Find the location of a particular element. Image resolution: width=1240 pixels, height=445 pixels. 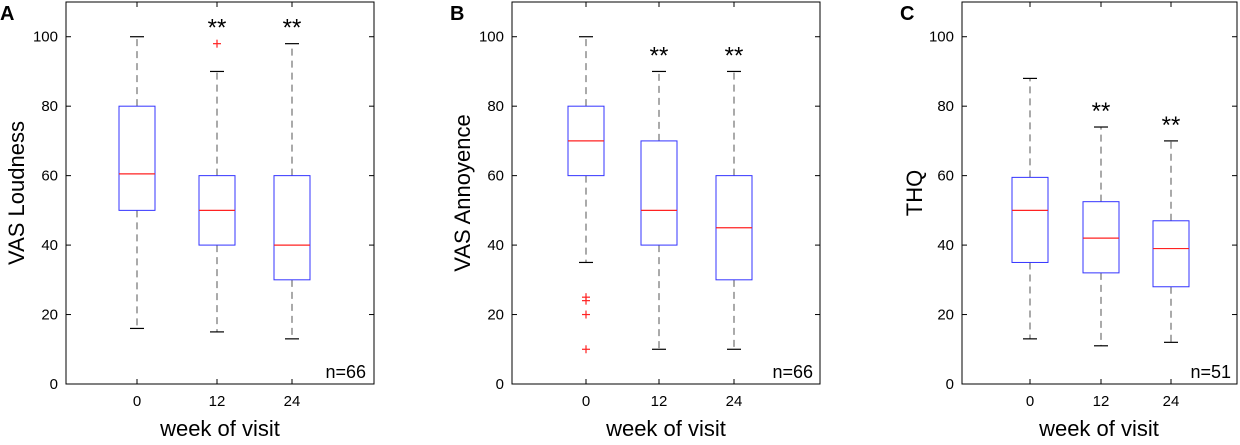

boxes-b: ** ** is located at coordinates (660, 195).